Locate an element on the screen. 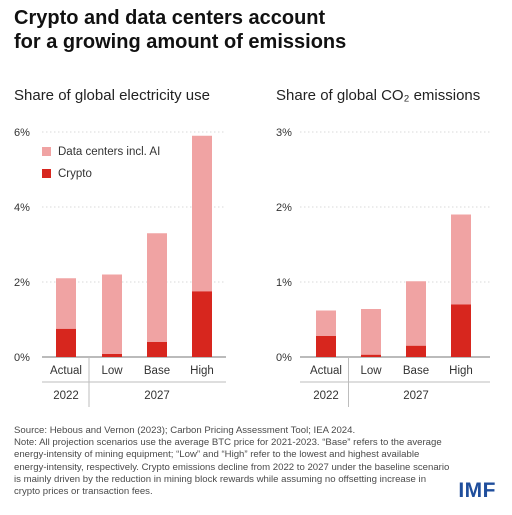 The height and width of the screenshot is (515, 512). bar-crypto-1-actual is located at coordinates (66, 342).